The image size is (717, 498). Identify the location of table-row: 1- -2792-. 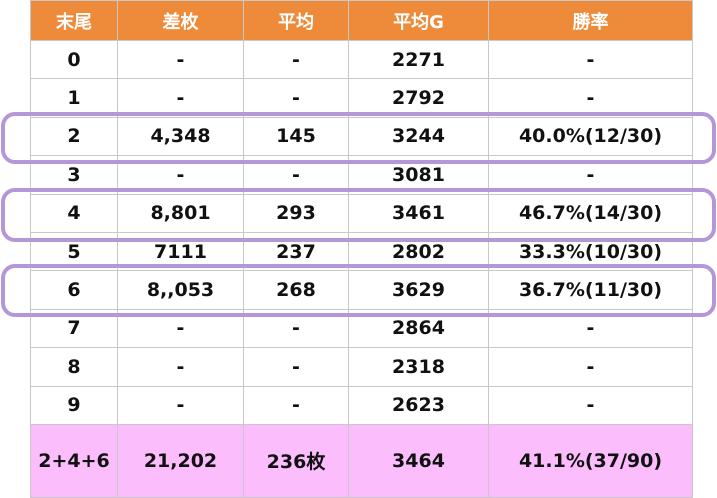
(361, 98).